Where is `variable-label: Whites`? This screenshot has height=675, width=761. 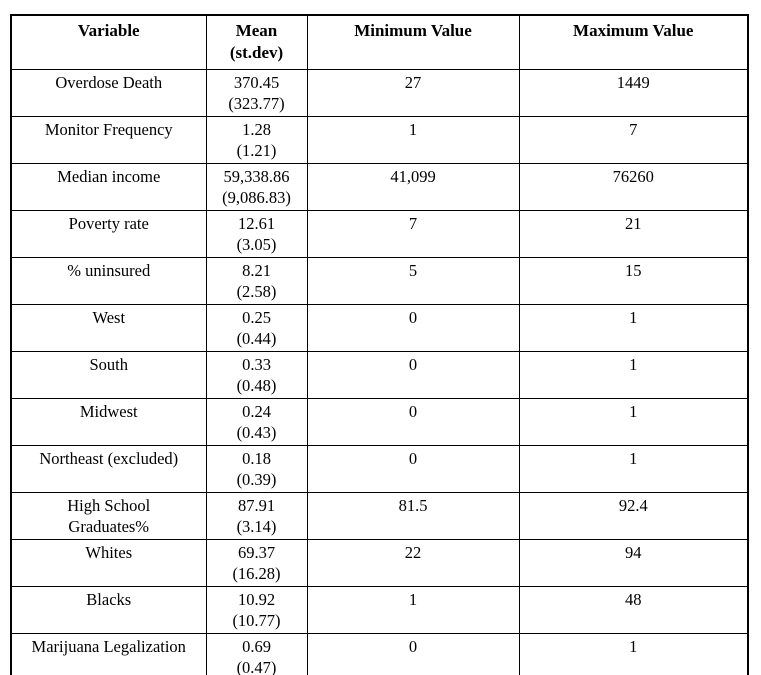
variable-label: Whites is located at coordinates (109, 552).